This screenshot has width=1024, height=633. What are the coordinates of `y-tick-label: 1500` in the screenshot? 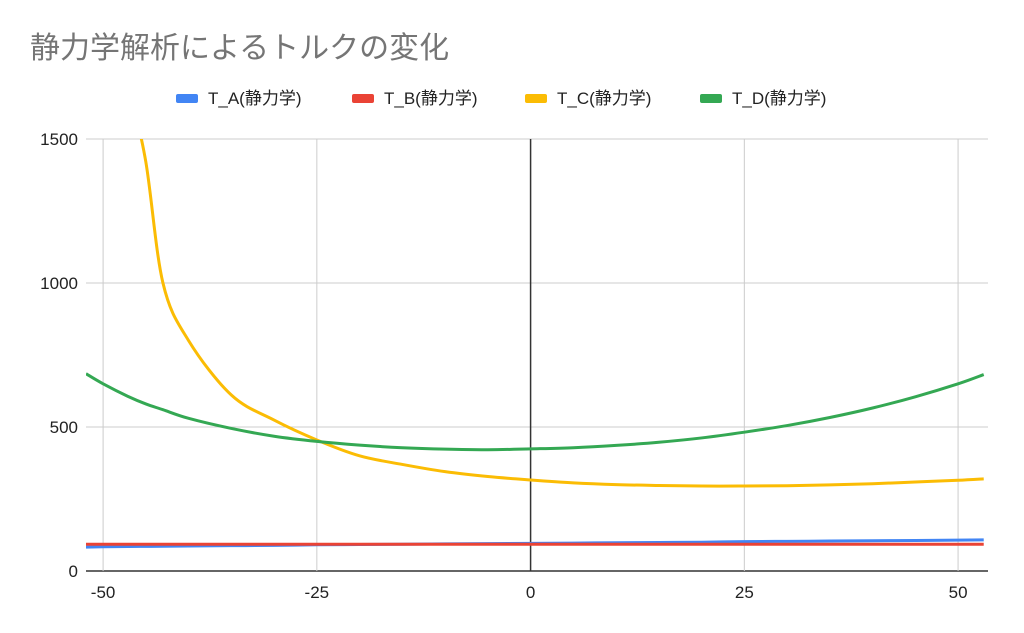 It's located at (59, 139).